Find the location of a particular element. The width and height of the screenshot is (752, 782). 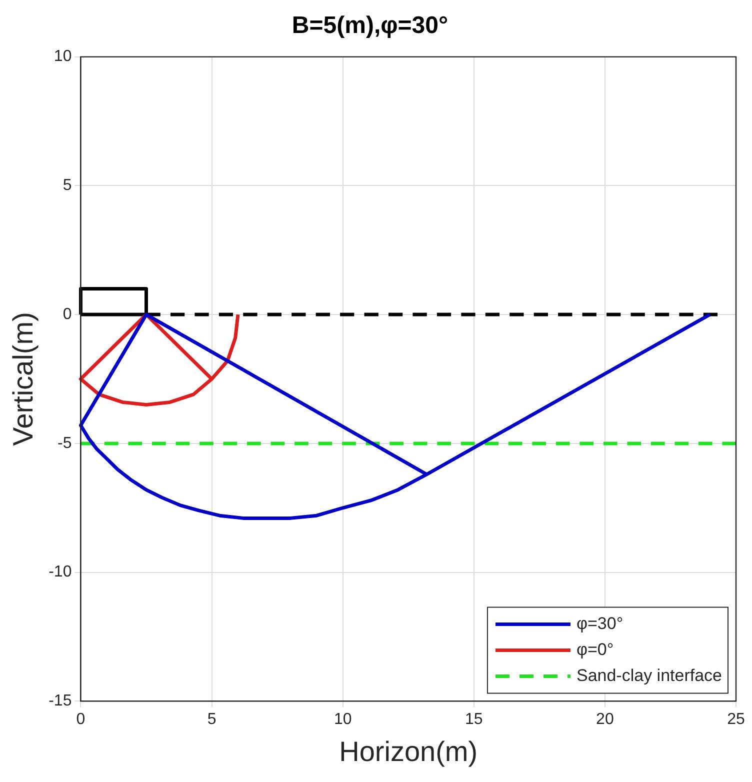

legend-label: φ=0° is located at coordinates (595, 649).